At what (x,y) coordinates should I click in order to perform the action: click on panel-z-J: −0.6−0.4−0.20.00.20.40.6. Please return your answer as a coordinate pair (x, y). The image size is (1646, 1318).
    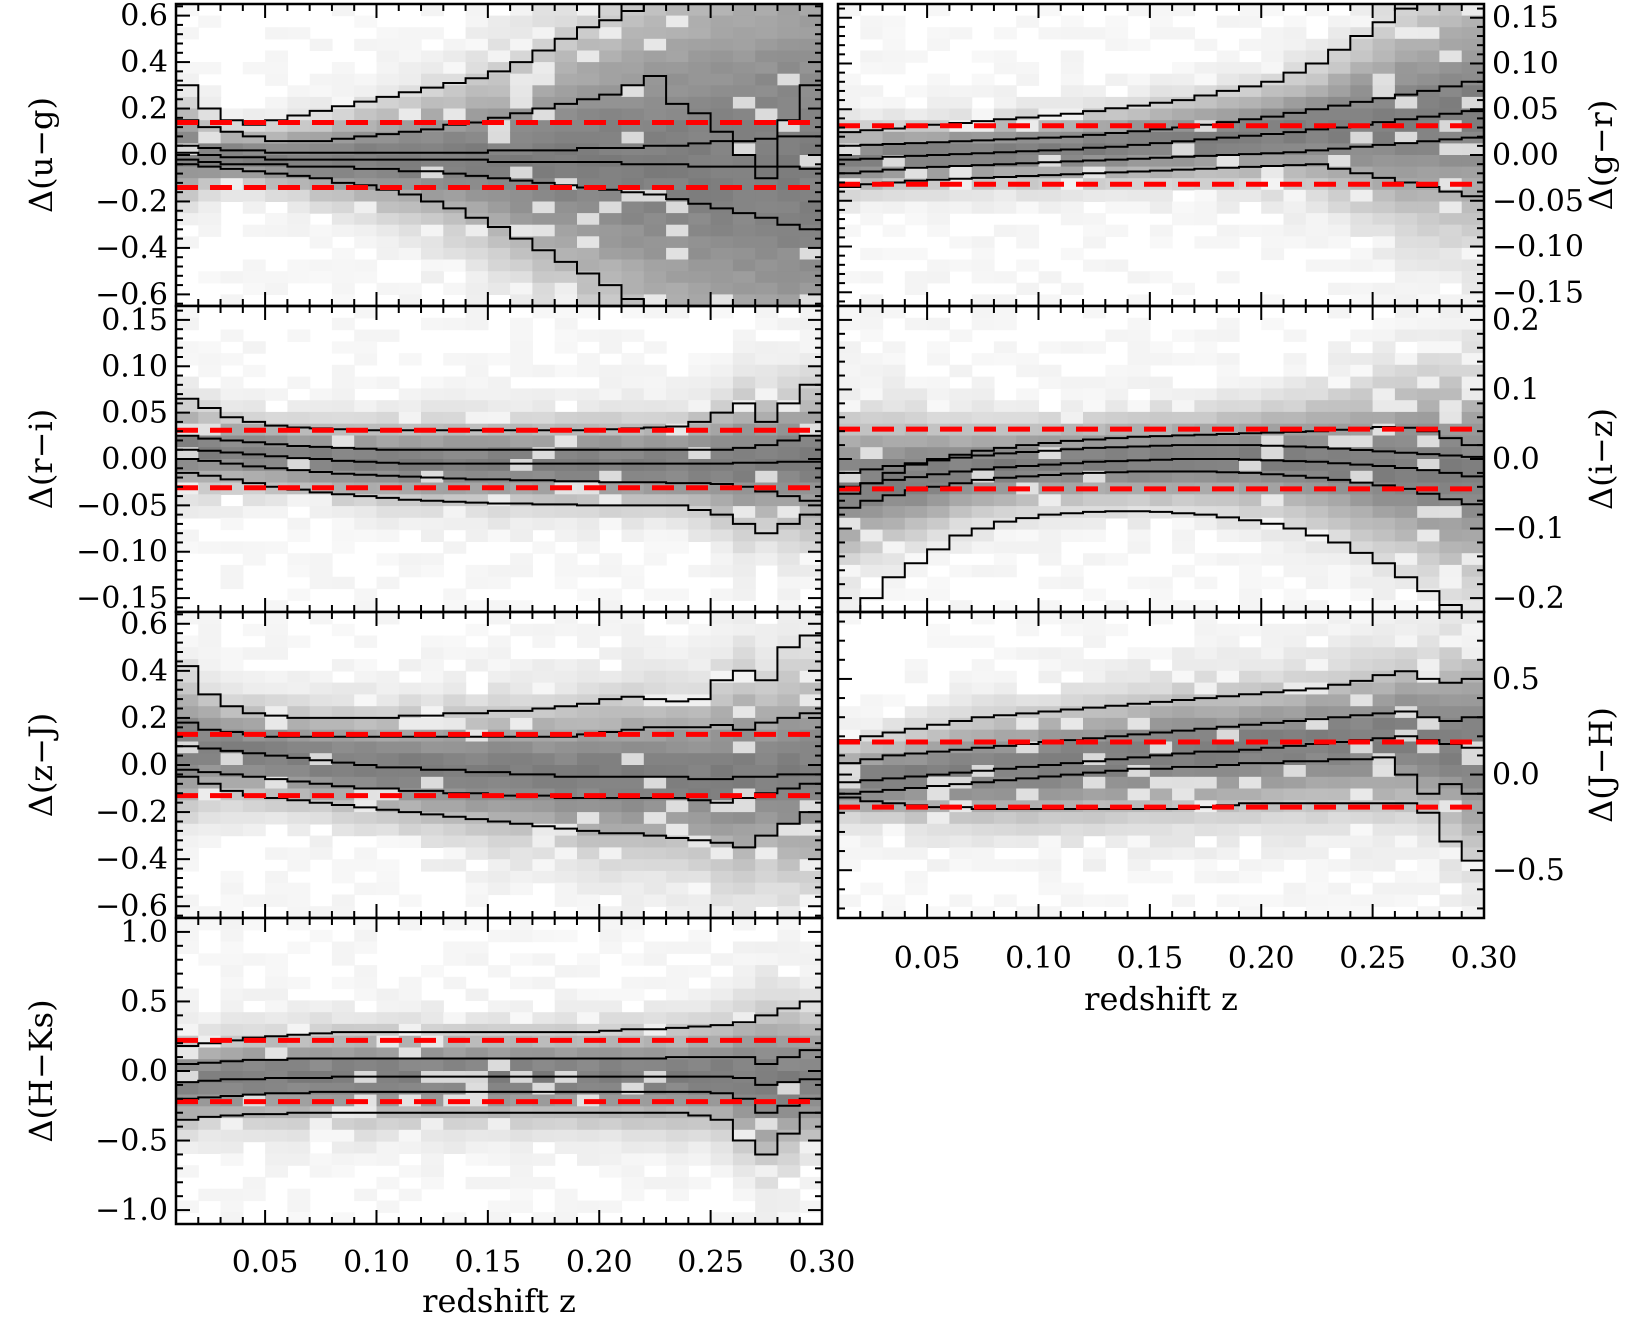
    Looking at the image, I should click on (459, 765).